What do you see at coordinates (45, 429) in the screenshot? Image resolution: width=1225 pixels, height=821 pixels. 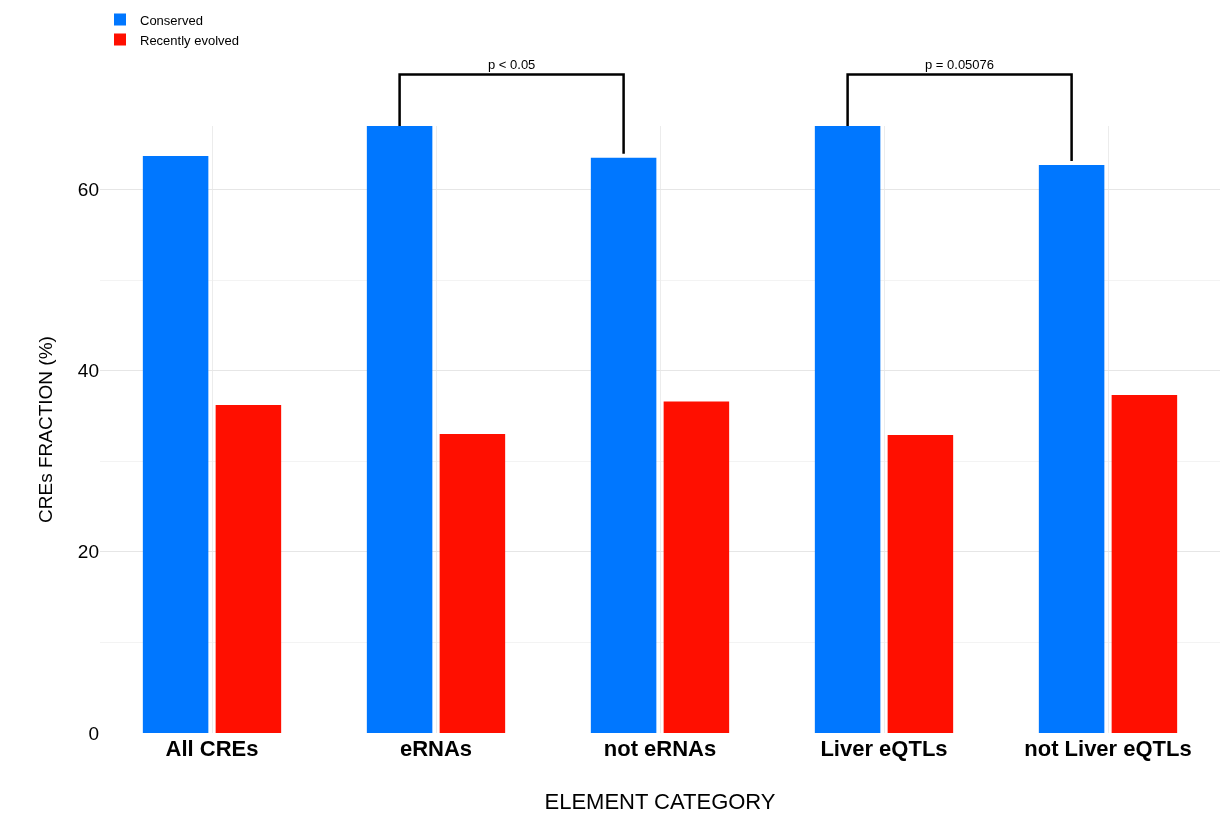 I see `y-axis-title: CREs FRACTION (%)` at bounding box center [45, 429].